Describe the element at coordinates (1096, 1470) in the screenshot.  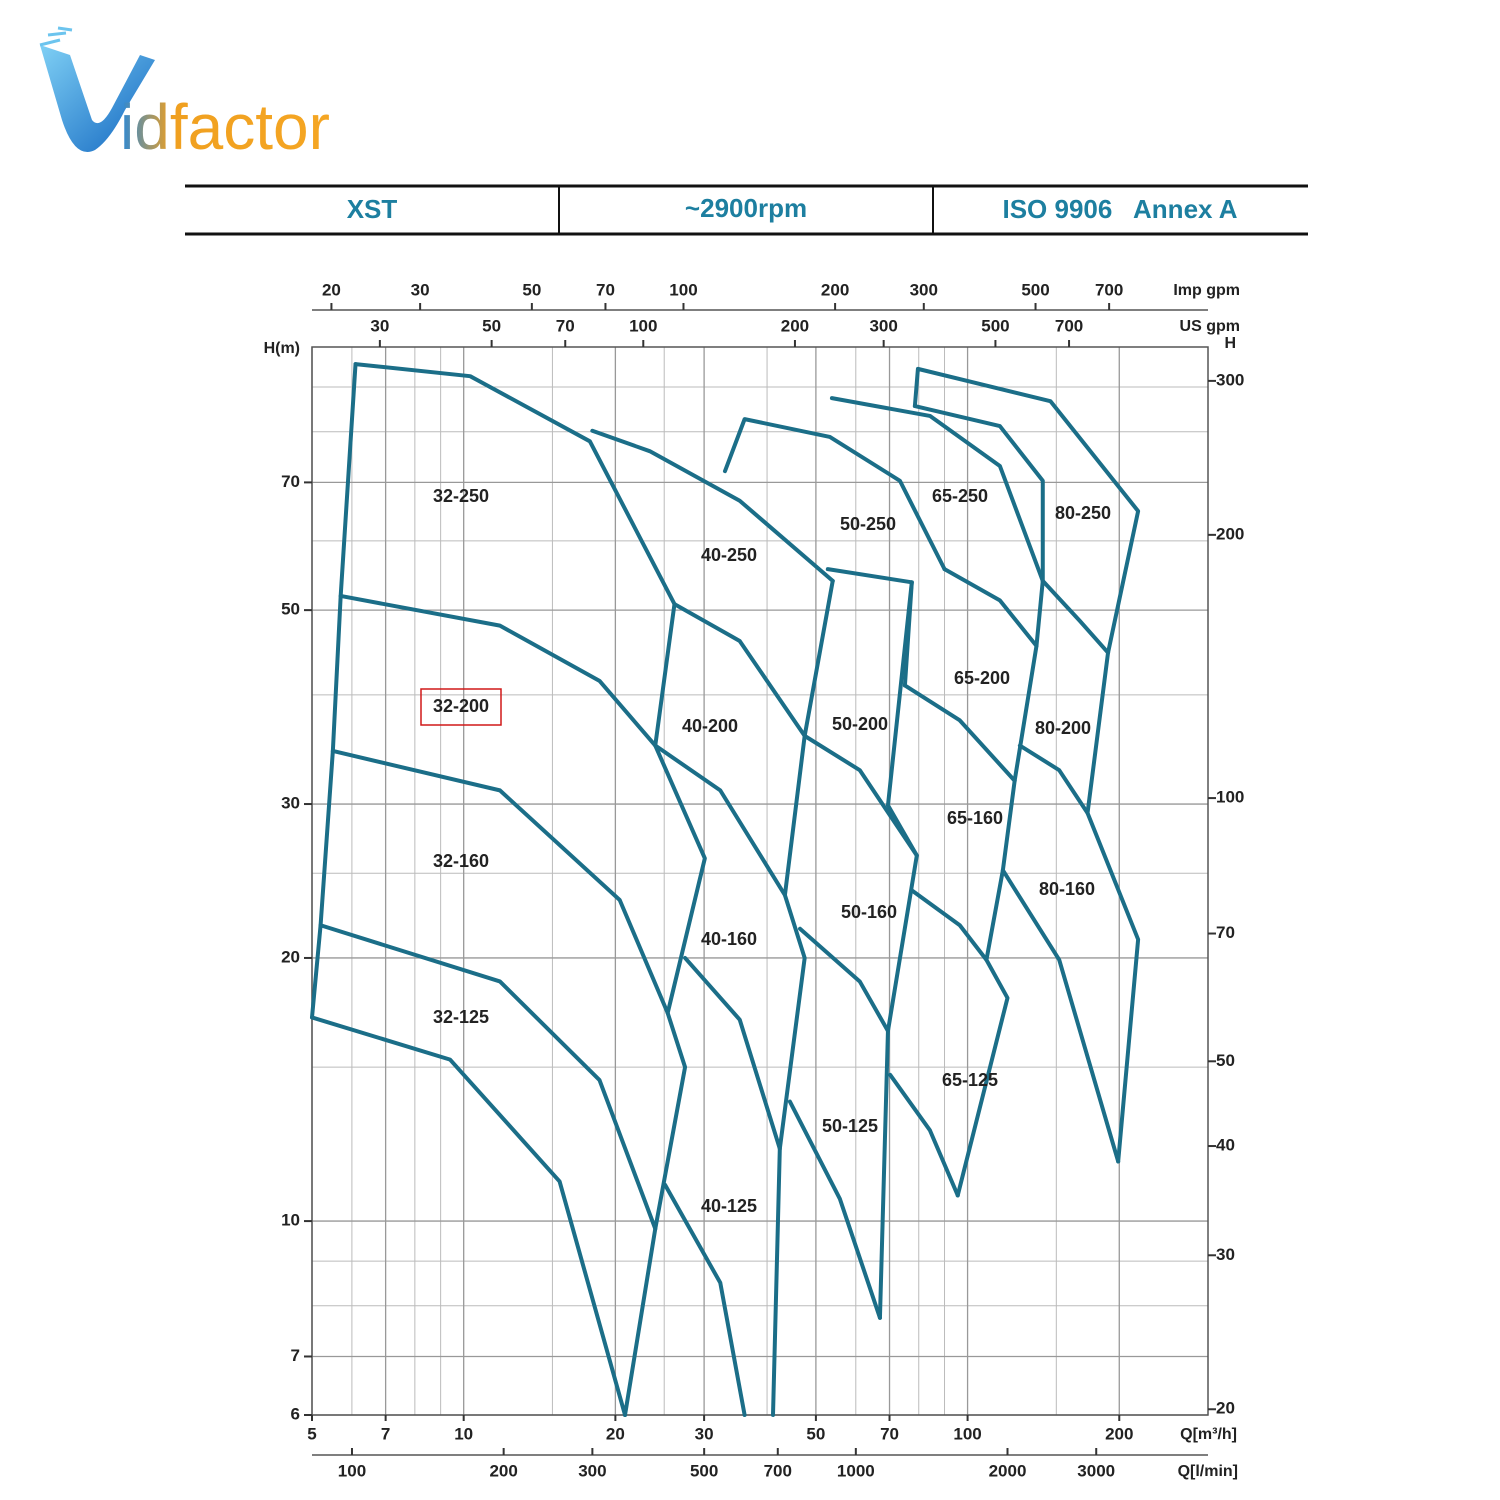
I see `x4-tick-label: 3000` at that location.